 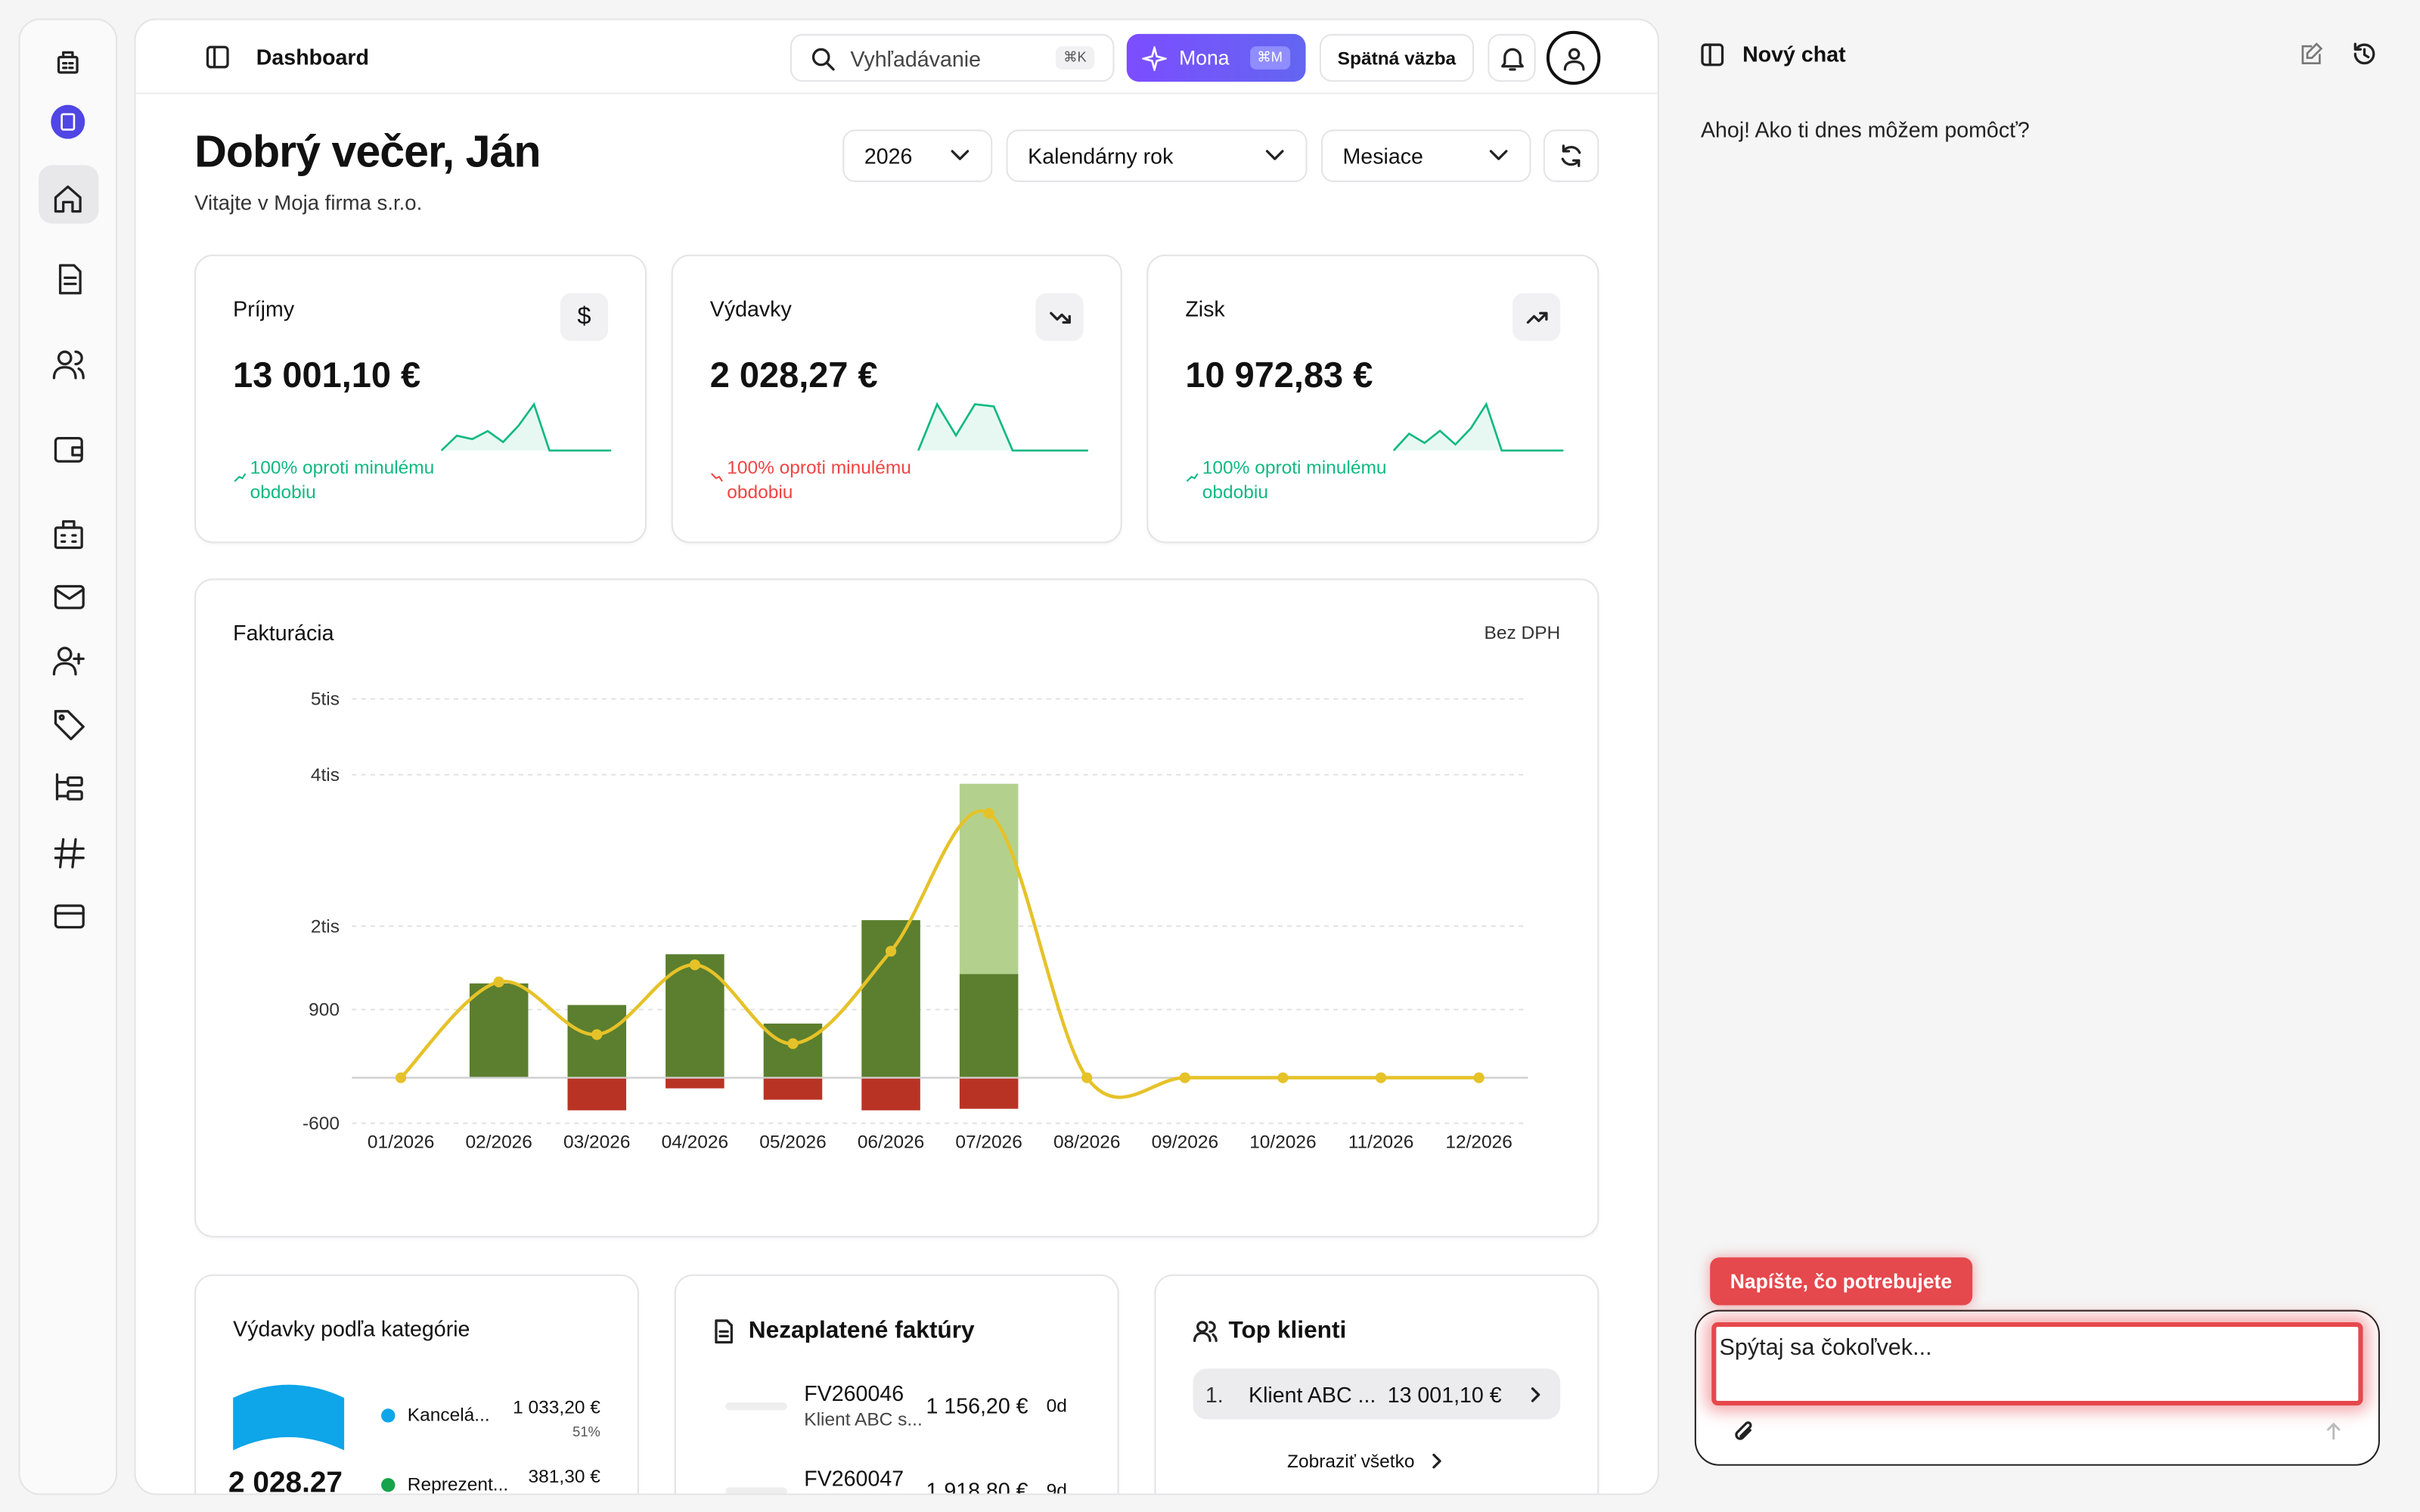 I want to click on chevron, so click(x=1436, y=1461).